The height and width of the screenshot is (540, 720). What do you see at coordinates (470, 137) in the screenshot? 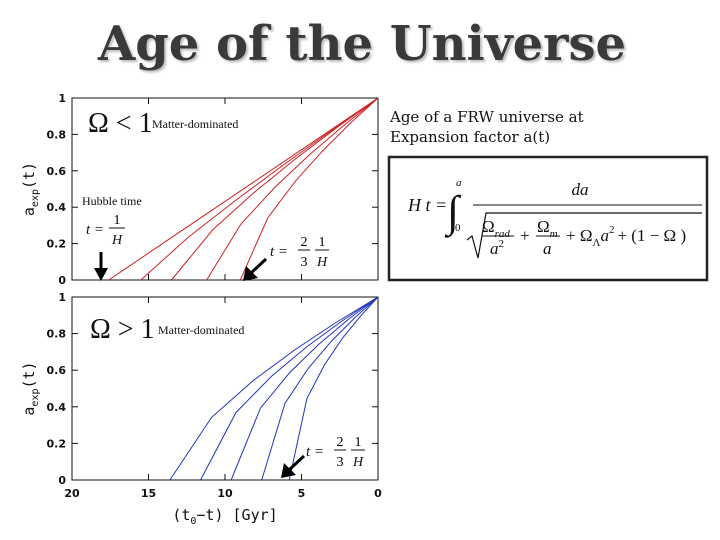
I see `note-line: Expansion factor a(t)` at bounding box center [470, 137].